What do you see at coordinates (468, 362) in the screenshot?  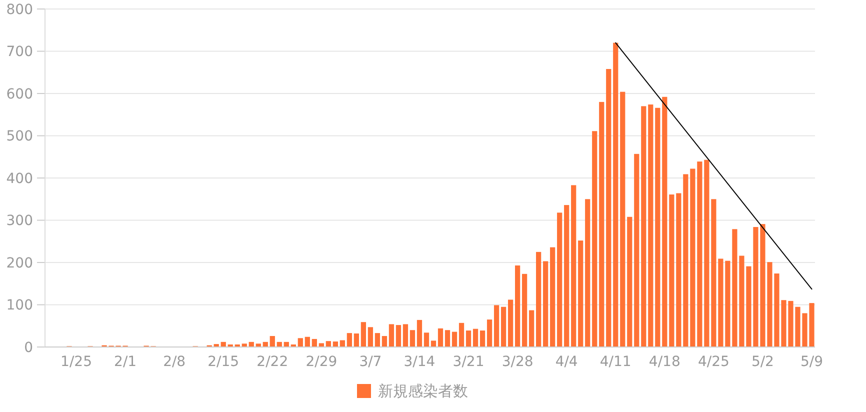 I see `x-tick-label: 3/21` at bounding box center [468, 362].